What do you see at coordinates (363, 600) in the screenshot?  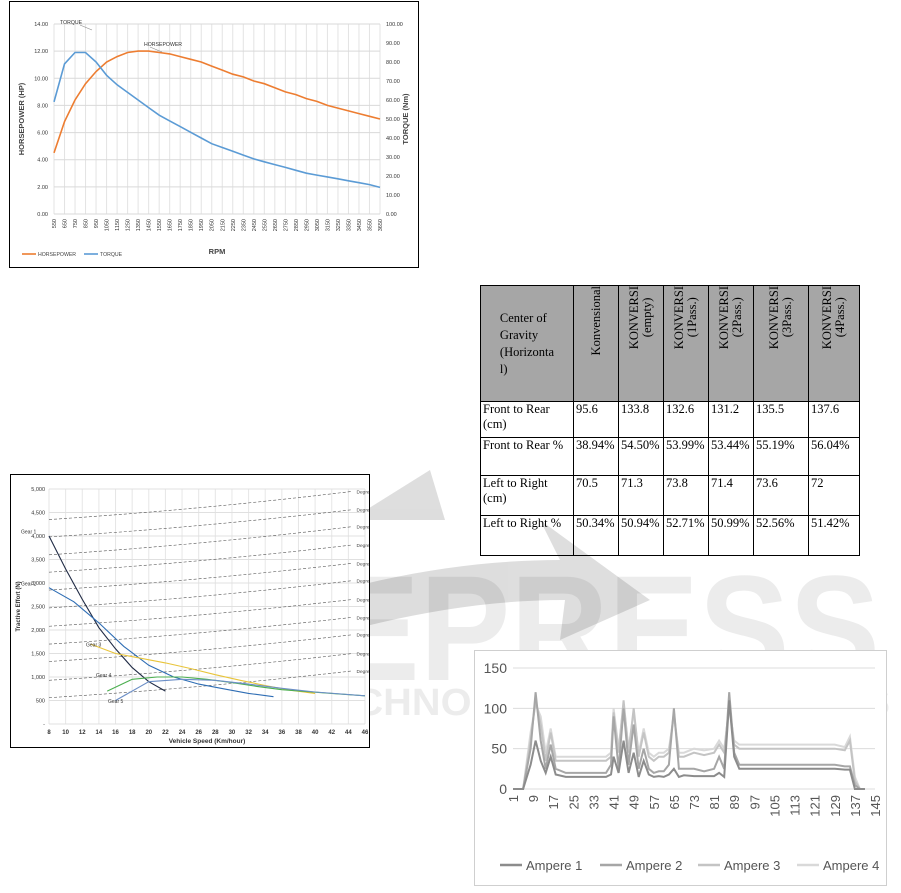 I see `degree-label: Degree 10` at bounding box center [363, 600].